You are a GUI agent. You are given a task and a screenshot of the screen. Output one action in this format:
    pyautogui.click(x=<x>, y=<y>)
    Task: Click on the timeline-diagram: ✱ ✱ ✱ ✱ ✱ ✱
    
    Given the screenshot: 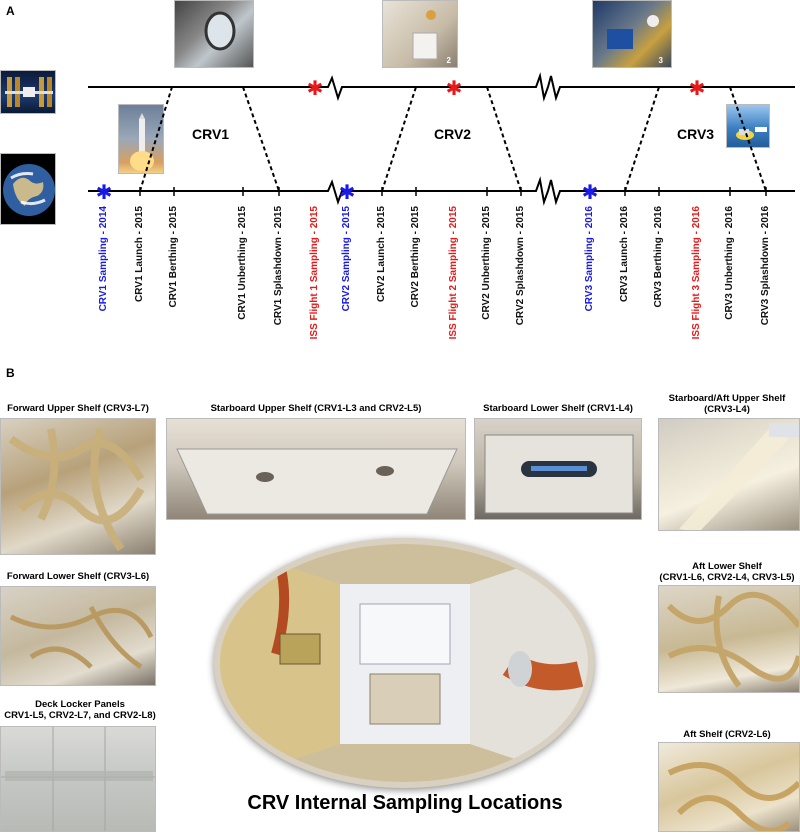 What is the action you would take?
    pyautogui.click(x=441, y=139)
    